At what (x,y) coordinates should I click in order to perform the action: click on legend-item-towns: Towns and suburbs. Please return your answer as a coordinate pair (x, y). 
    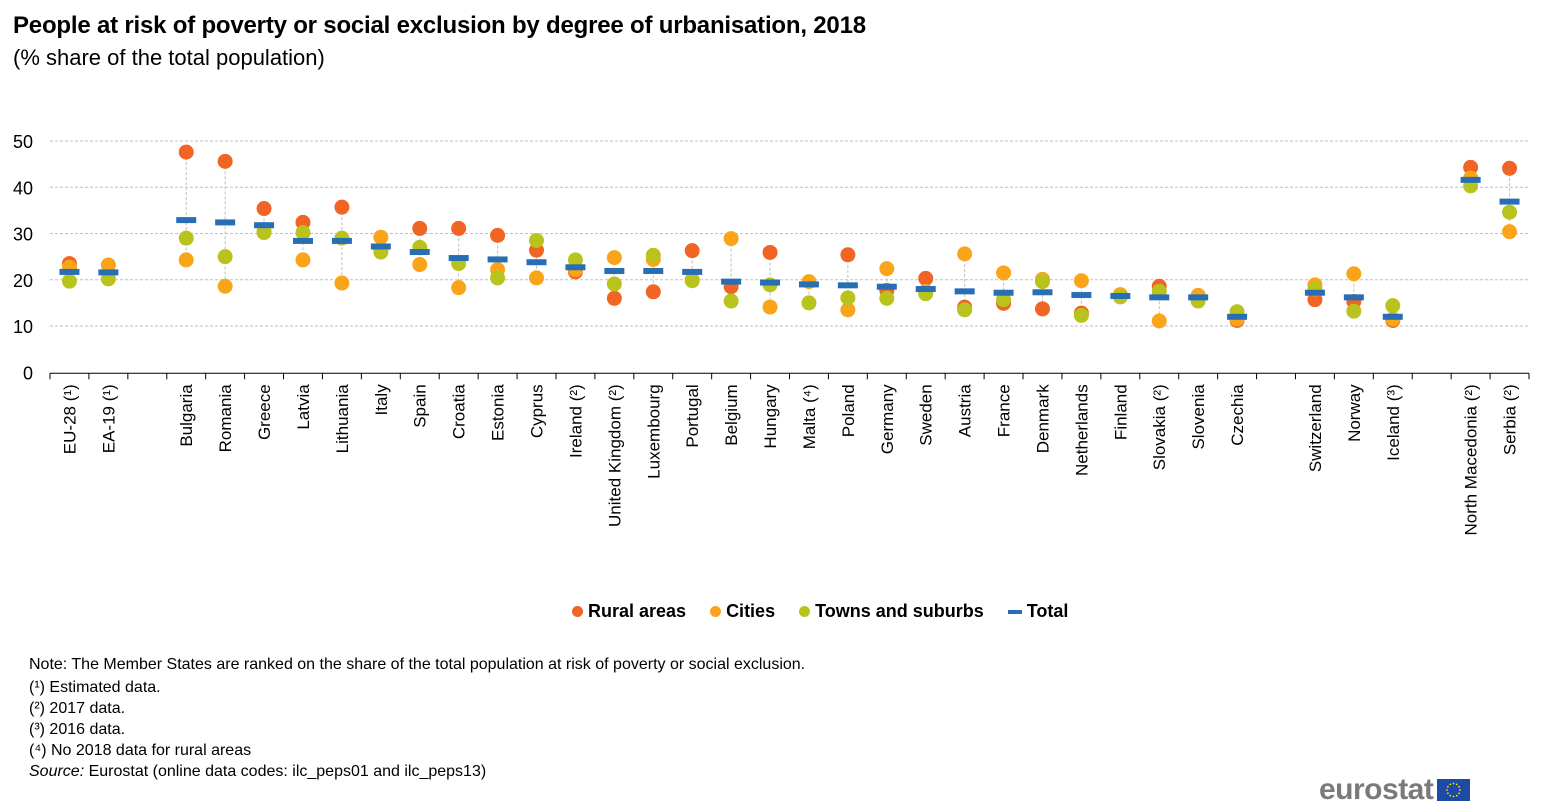
    Looking at the image, I should click on (891, 611).